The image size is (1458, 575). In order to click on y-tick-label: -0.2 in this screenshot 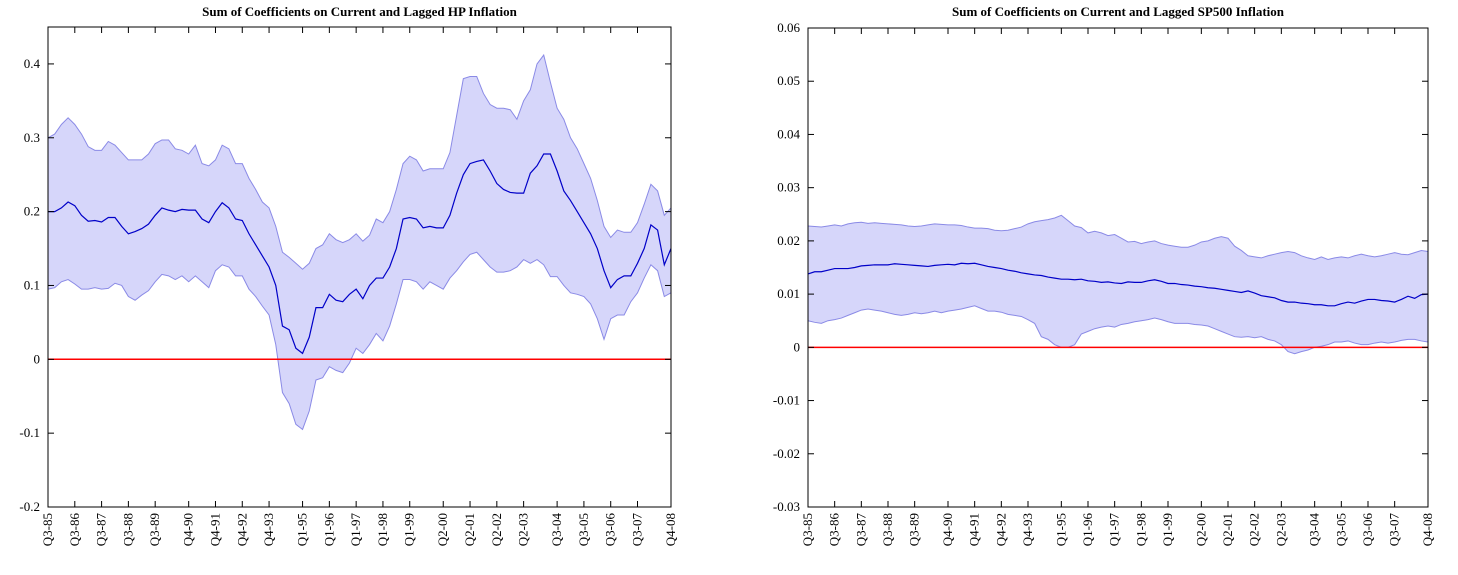, I will do `click(29, 506)`.